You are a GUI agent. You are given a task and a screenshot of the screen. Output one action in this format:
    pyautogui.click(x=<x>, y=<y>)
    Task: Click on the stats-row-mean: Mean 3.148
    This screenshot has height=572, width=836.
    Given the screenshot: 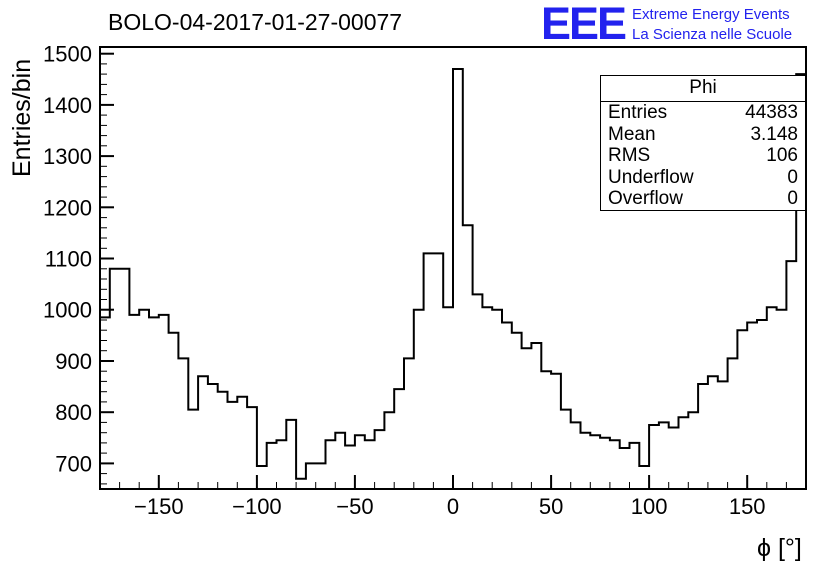 What is the action you would take?
    pyautogui.click(x=703, y=135)
    